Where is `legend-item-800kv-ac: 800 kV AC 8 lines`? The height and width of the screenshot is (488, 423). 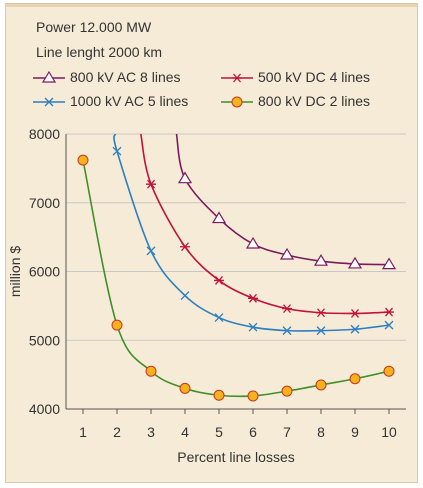
legend-item-800kv-ac: 800 kV AC 8 lines is located at coordinates (124, 78).